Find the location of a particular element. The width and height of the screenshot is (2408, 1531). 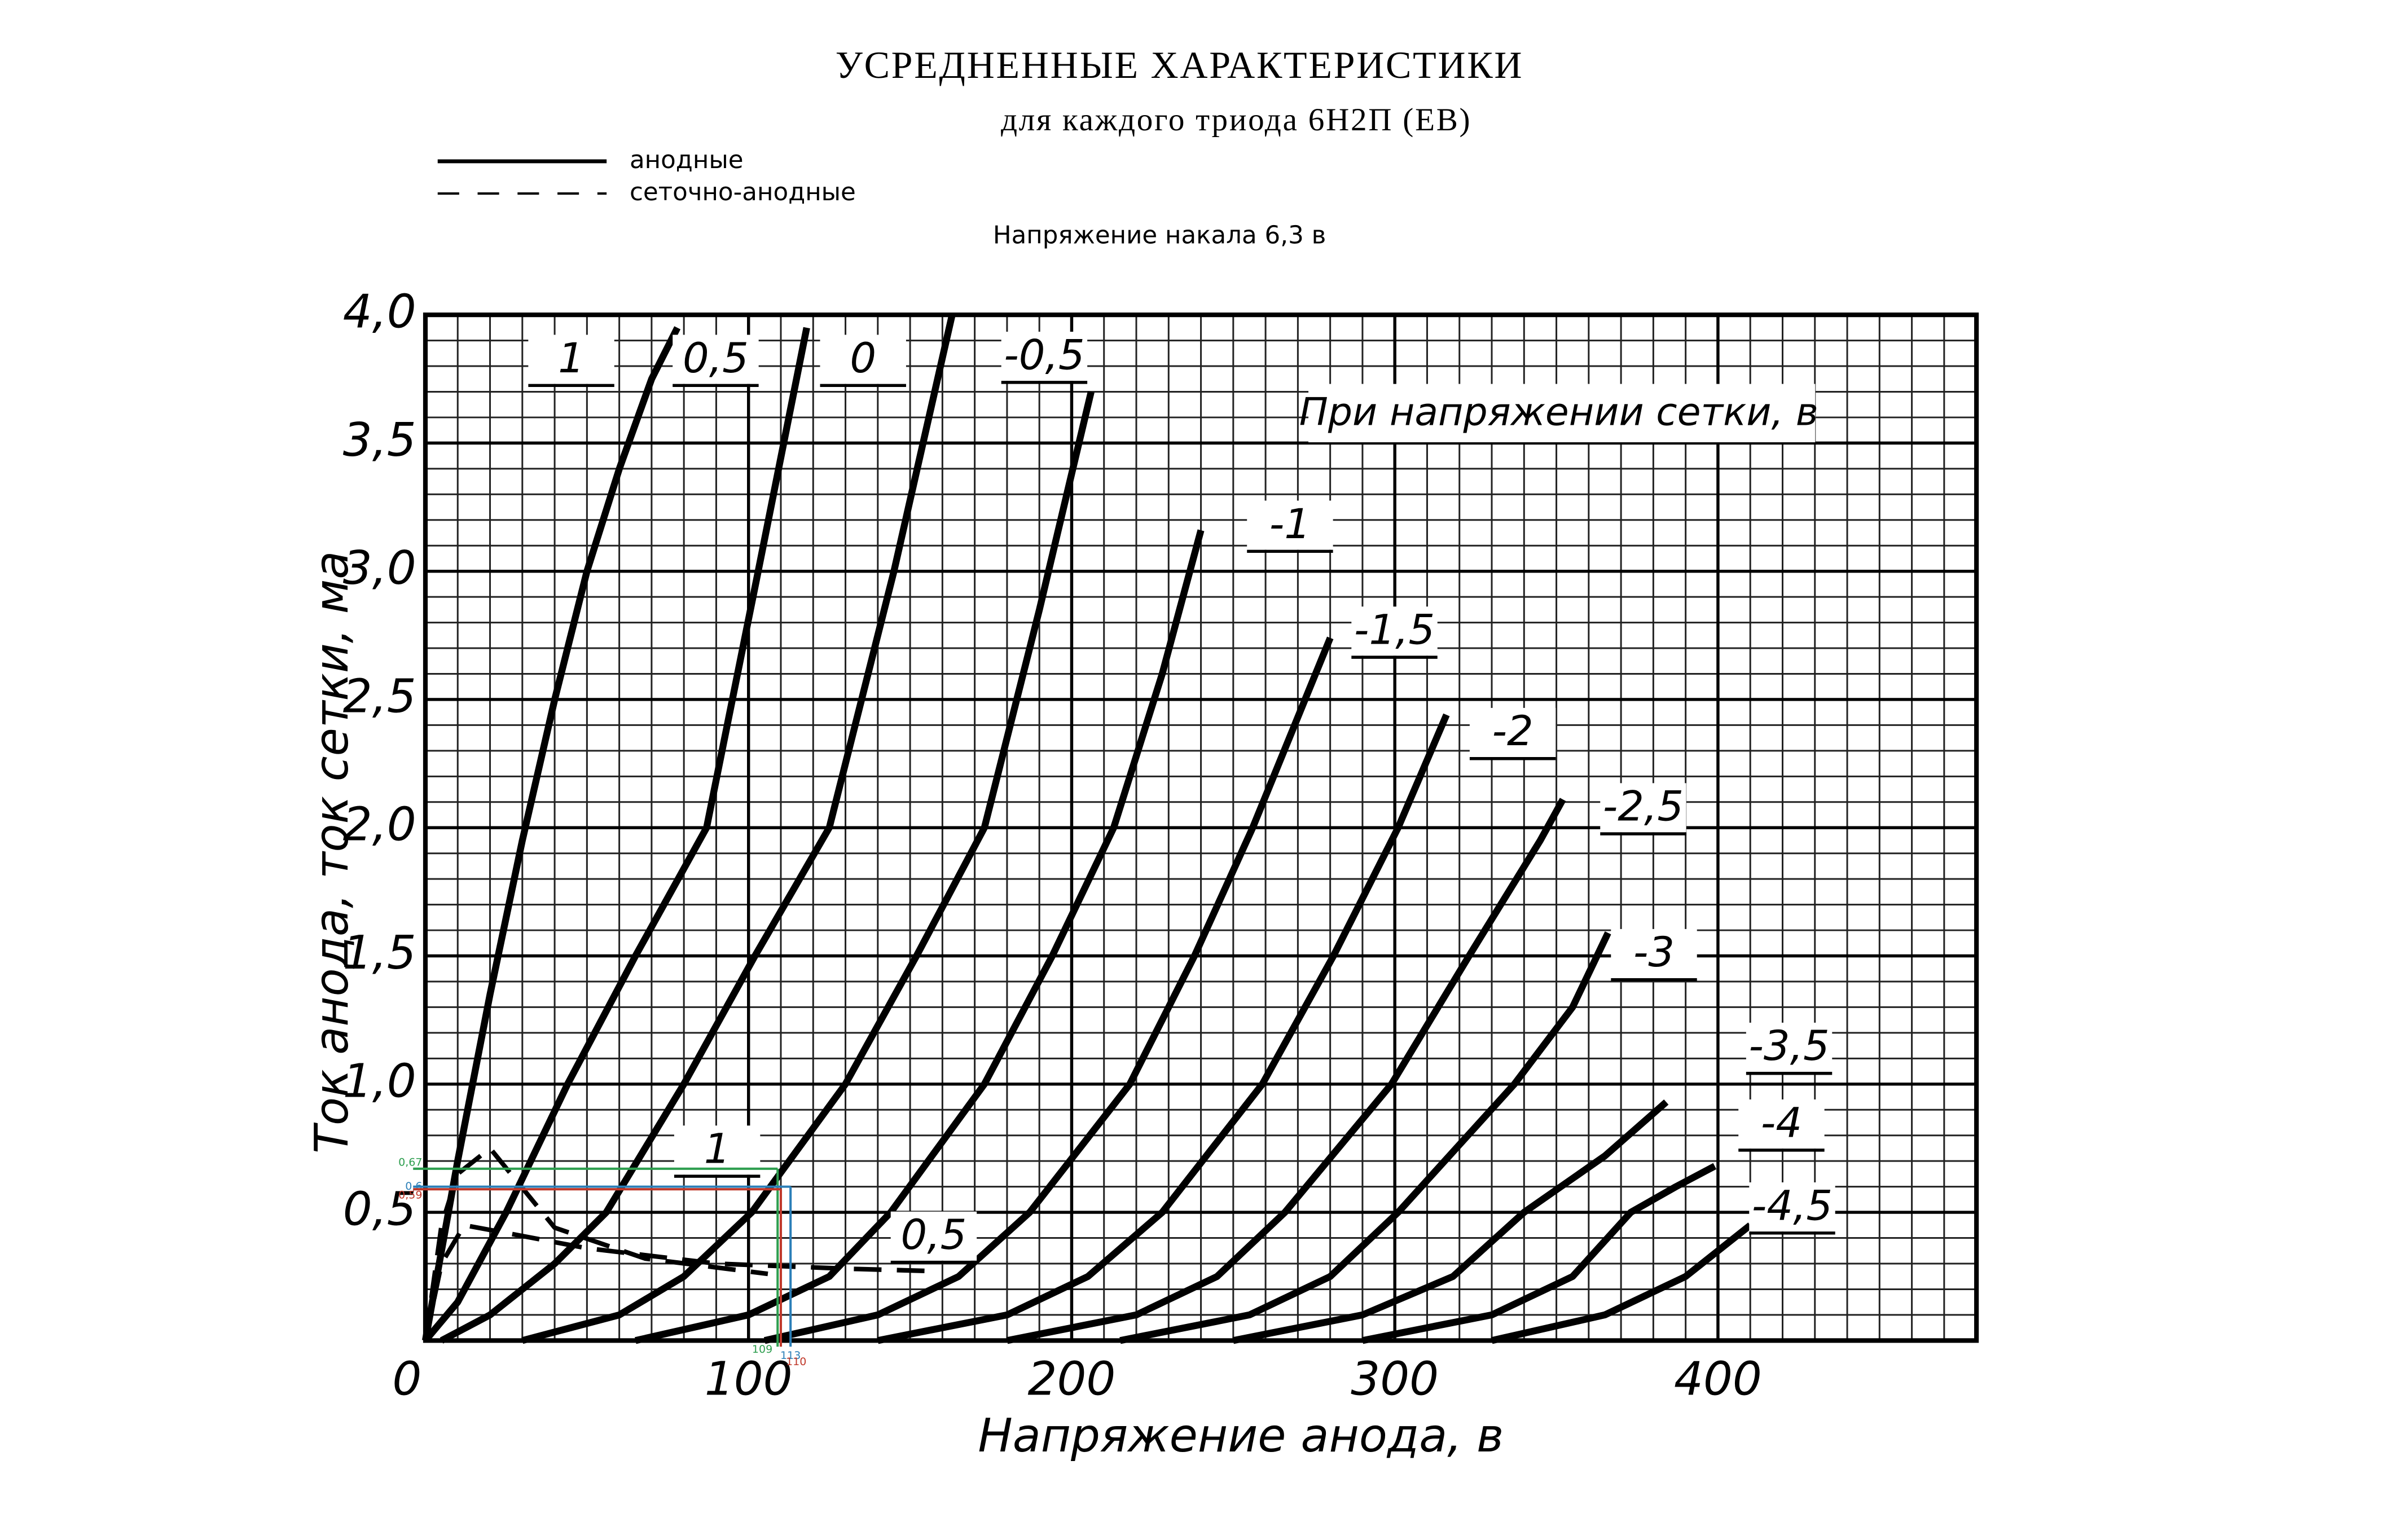

y-tick-label: 3,0 is located at coordinates (380, 568).